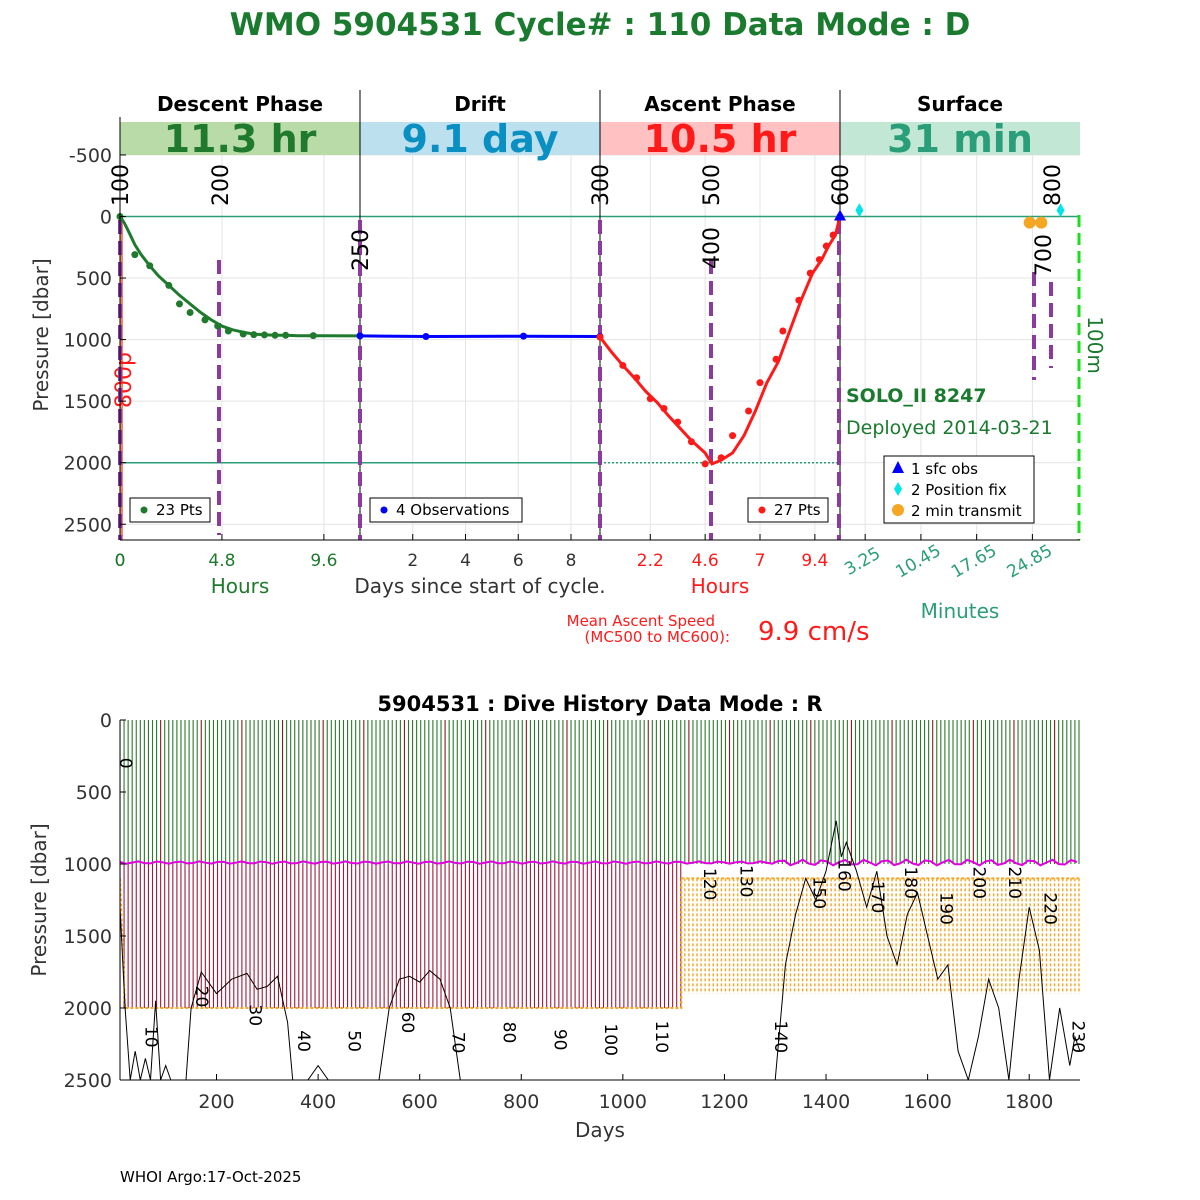 The width and height of the screenshot is (1200, 1200). What do you see at coordinates (361, 250) in the screenshot?
I see `mission-code-label: 250` at bounding box center [361, 250].